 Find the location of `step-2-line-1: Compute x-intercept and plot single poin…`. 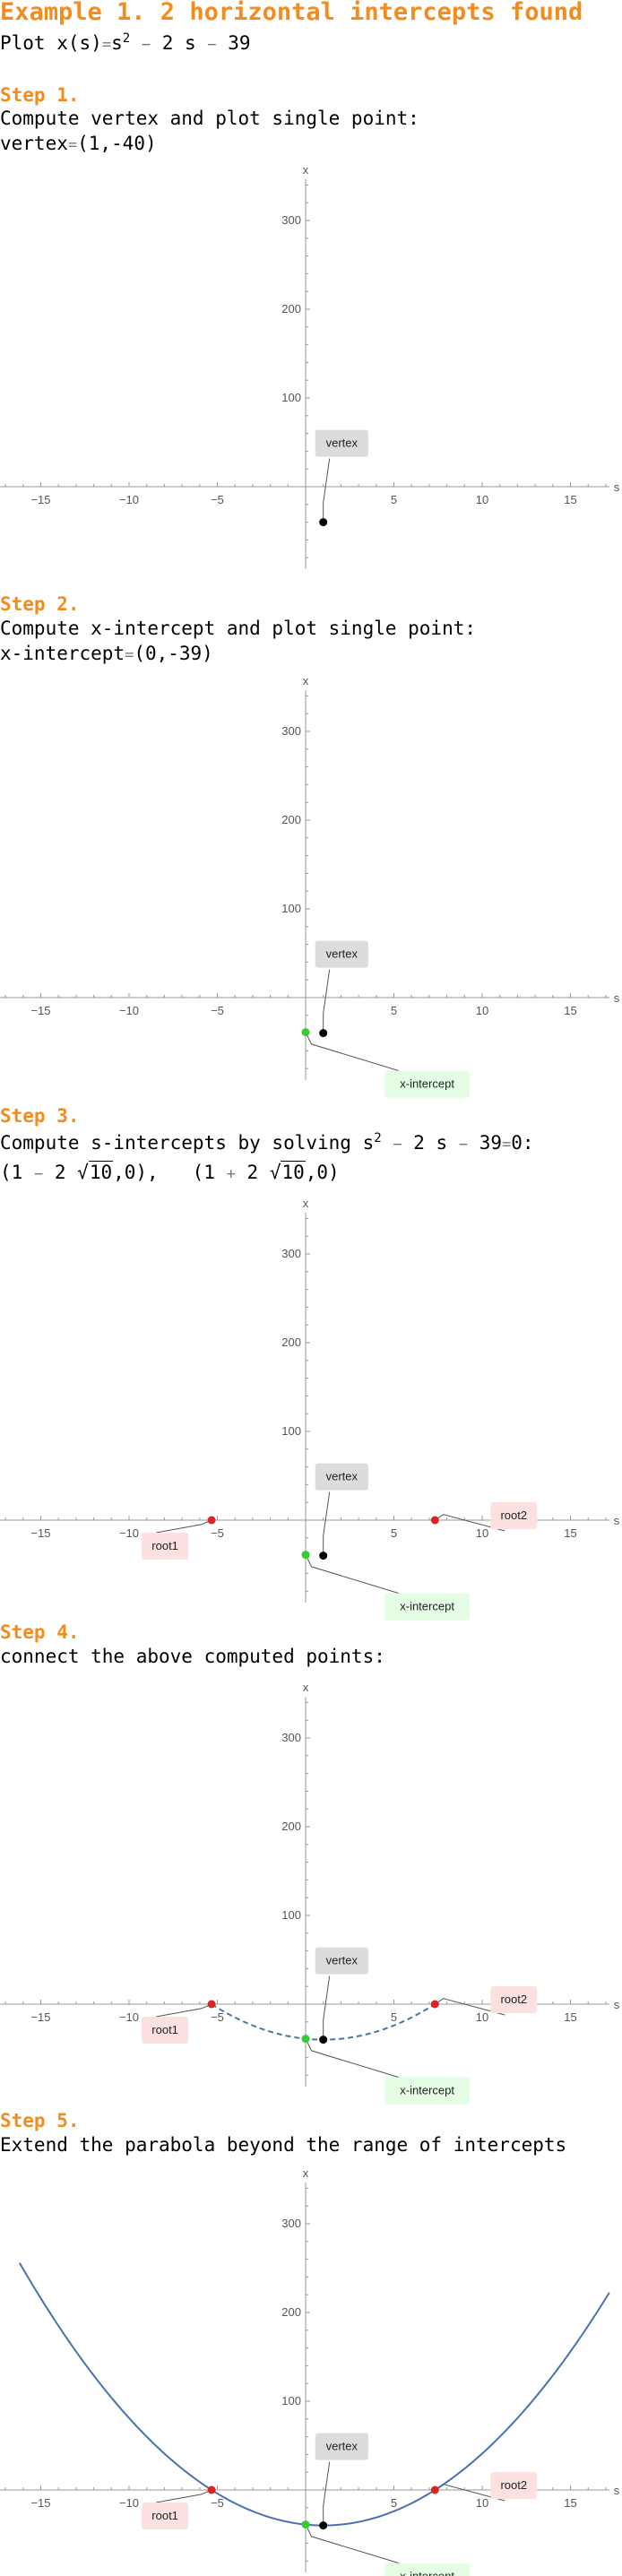

step-2-line-1: Compute x-intercept and plot single poin… is located at coordinates (238, 628).